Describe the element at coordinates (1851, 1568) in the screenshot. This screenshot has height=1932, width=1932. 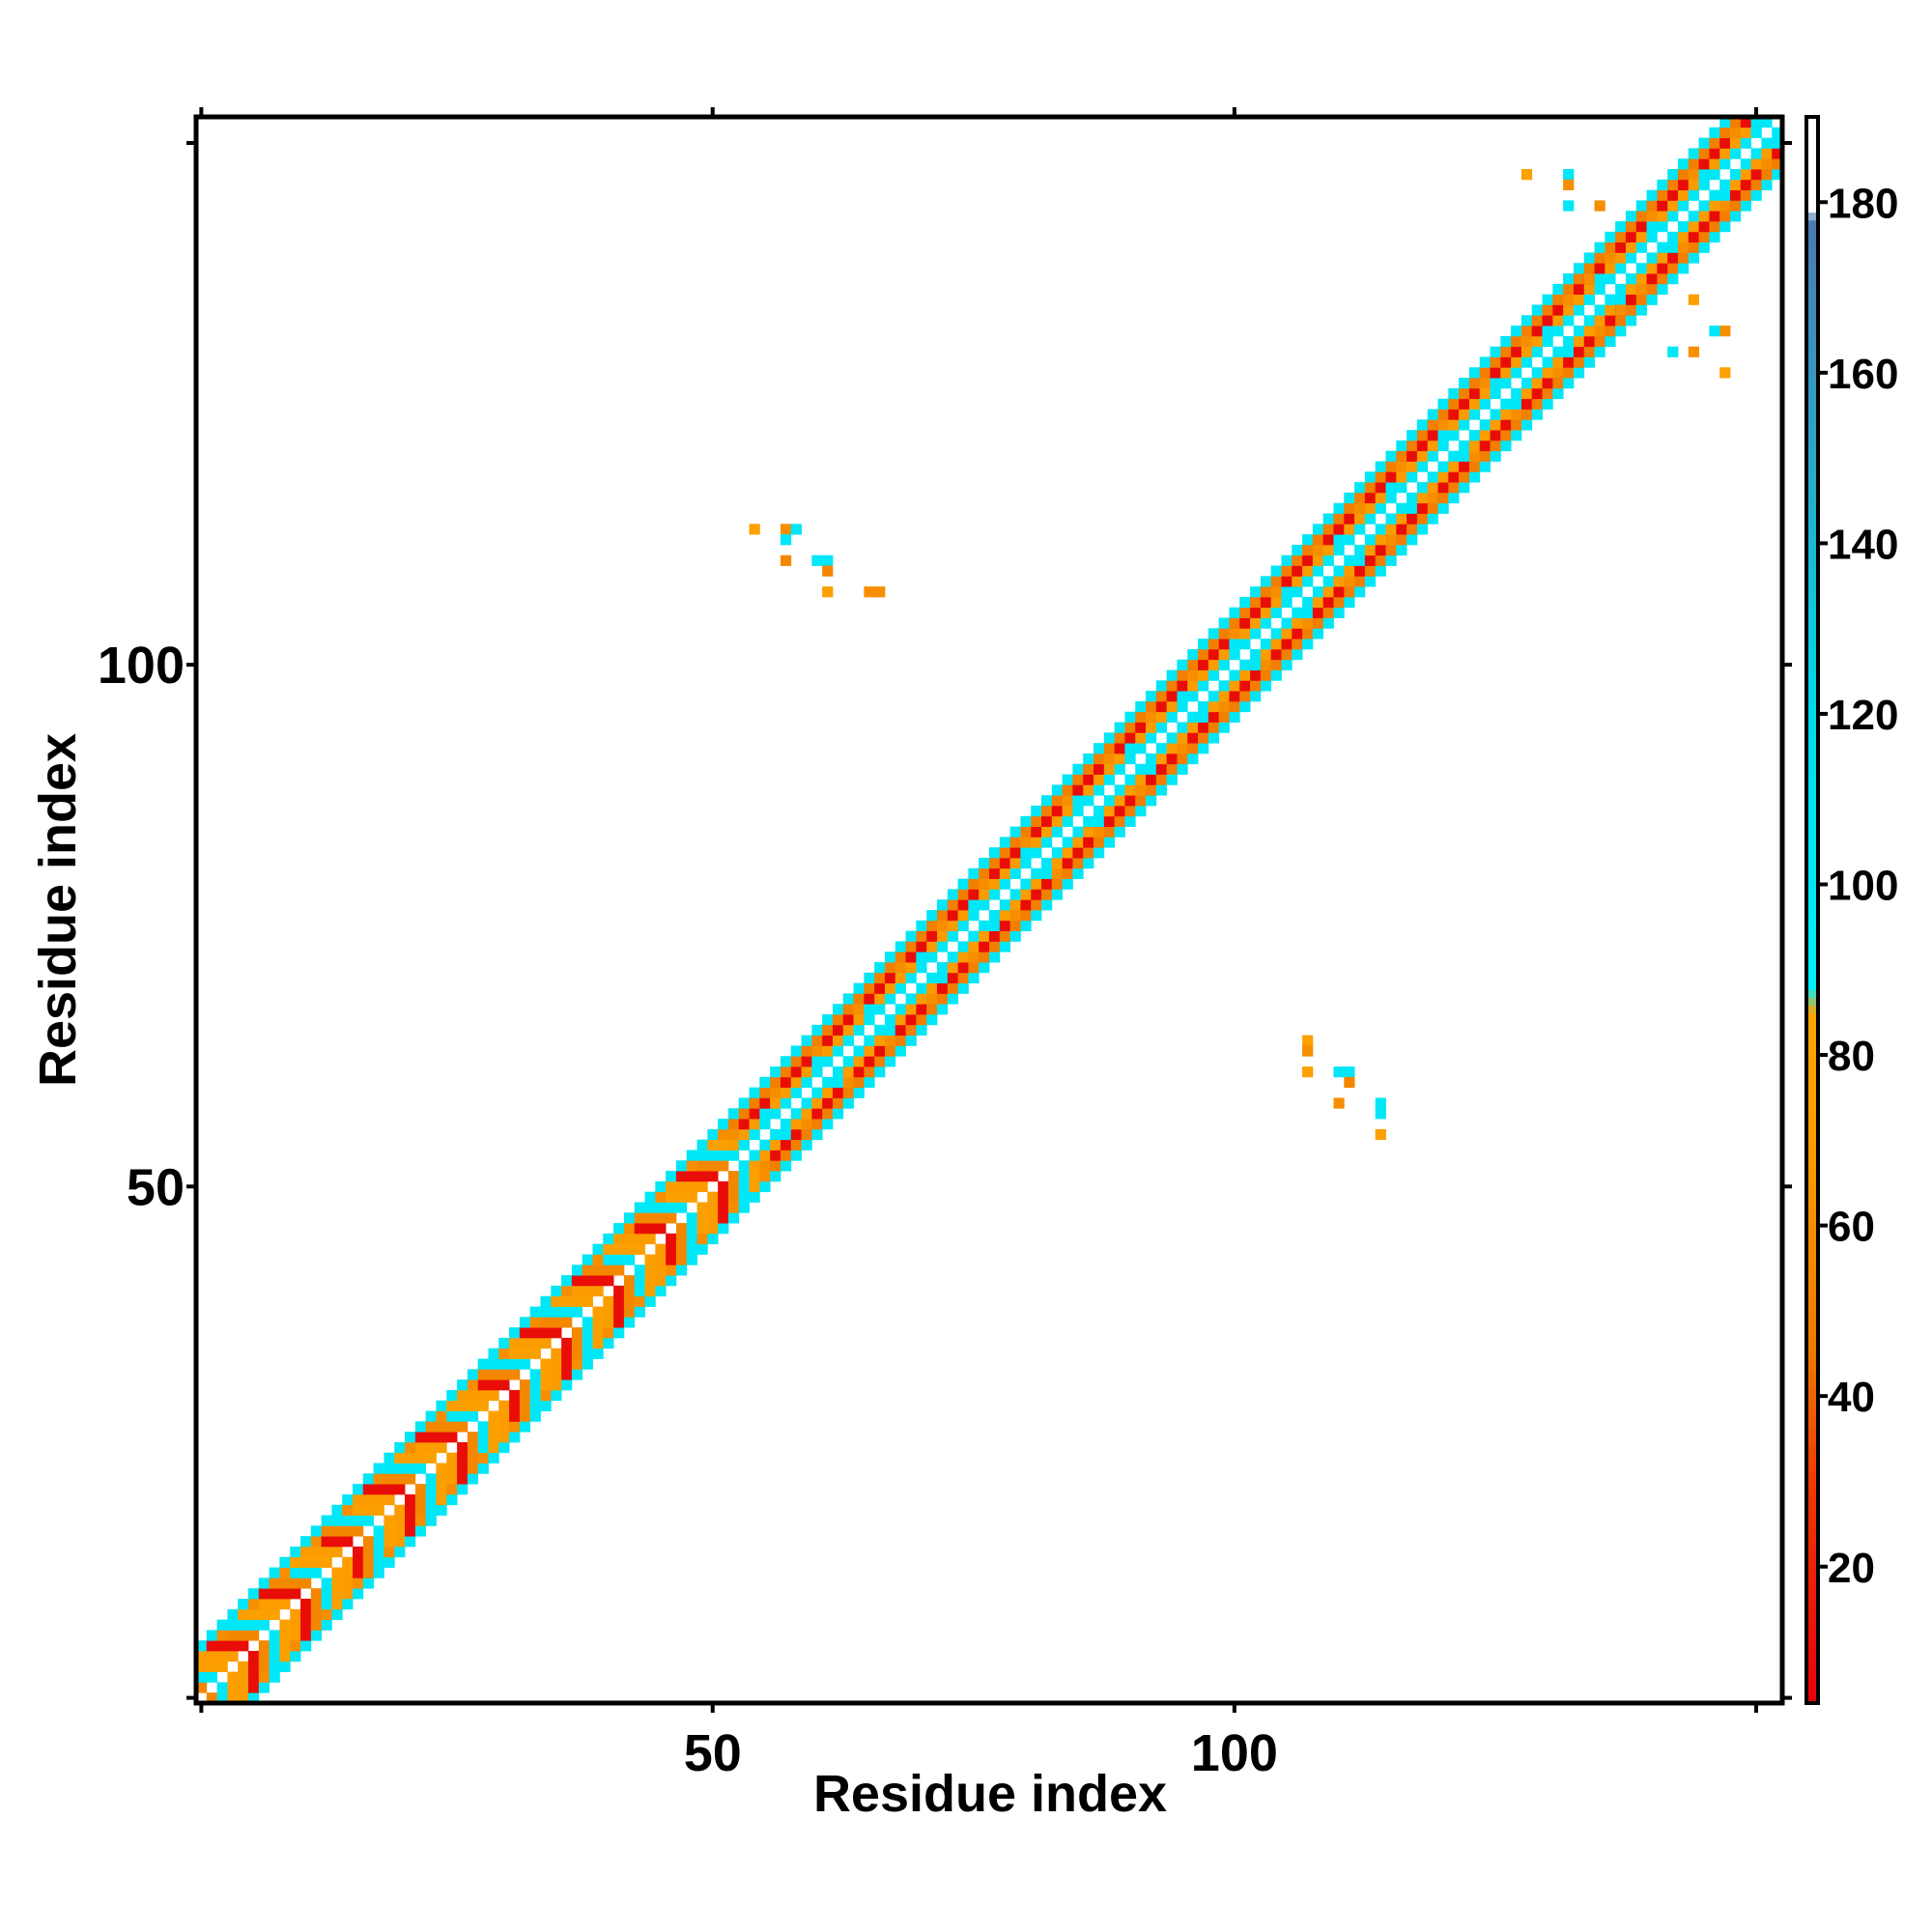
I see `colorbar-tick-label: 20` at that location.